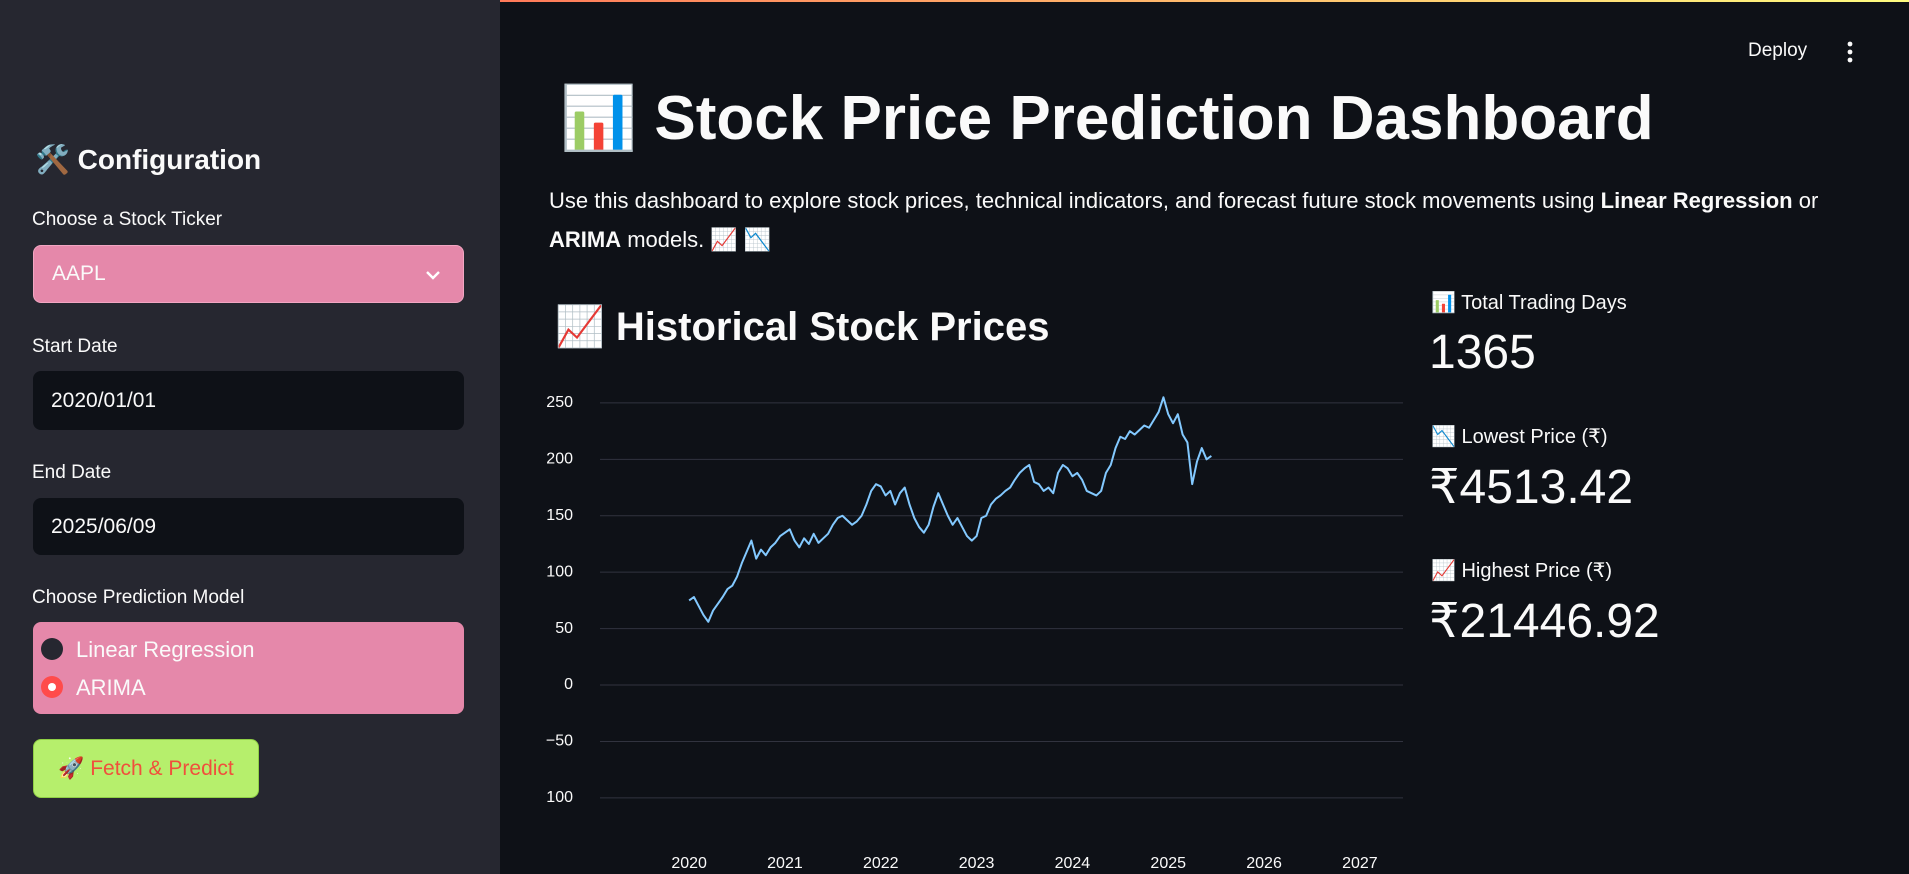  Describe the element at coordinates (1482, 352) in the screenshot. I see `metric-value: 1365` at that location.